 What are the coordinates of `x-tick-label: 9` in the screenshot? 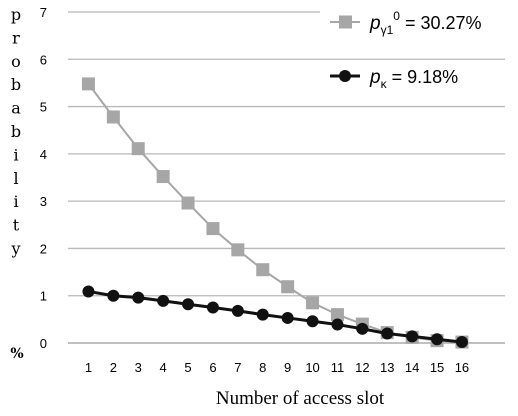 It's located at (287, 367).